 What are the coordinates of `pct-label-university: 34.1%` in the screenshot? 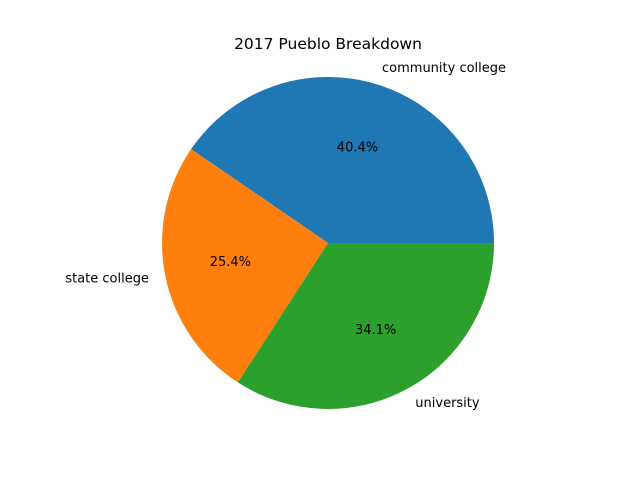 It's located at (375, 330).